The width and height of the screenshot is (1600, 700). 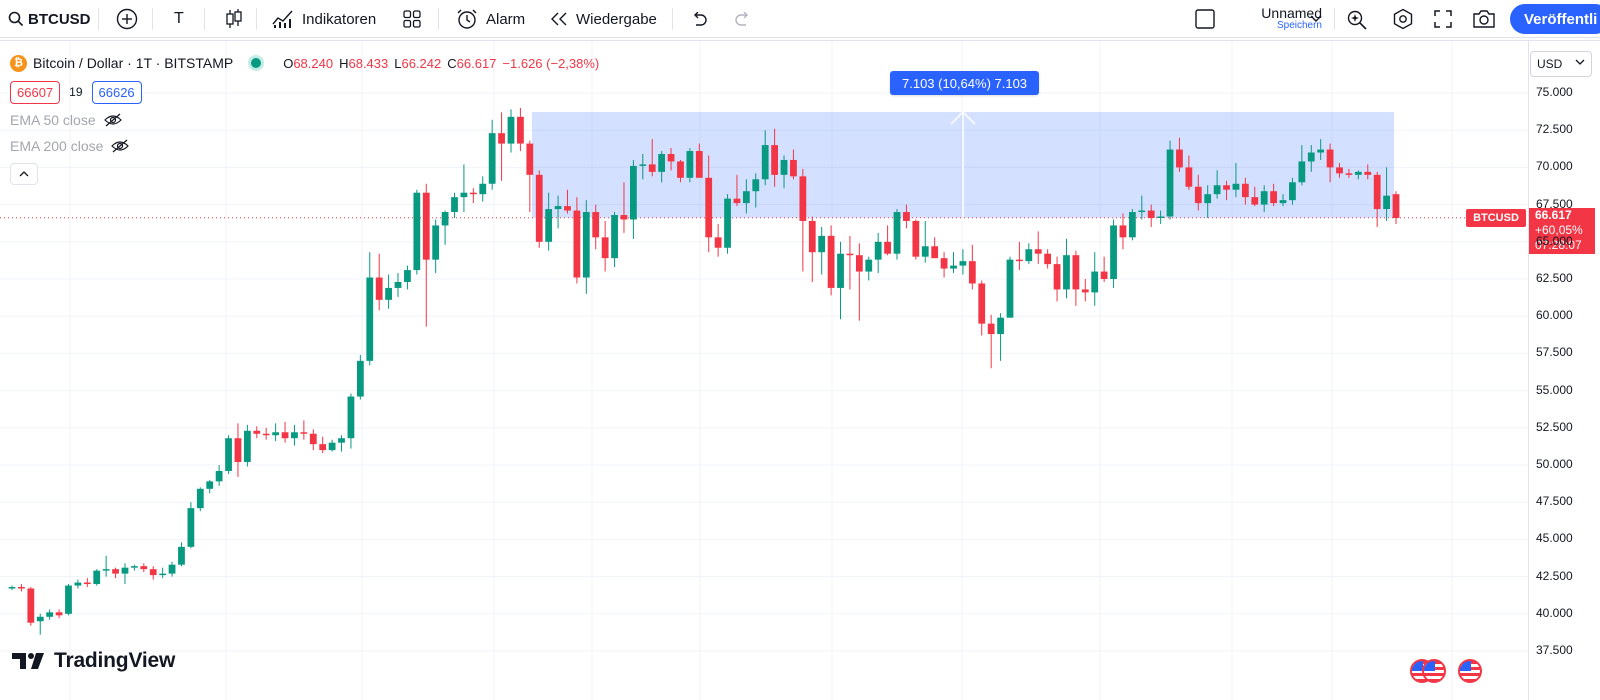 What do you see at coordinates (1564, 370) in the screenshot?
I see `price-scale` at bounding box center [1564, 370].